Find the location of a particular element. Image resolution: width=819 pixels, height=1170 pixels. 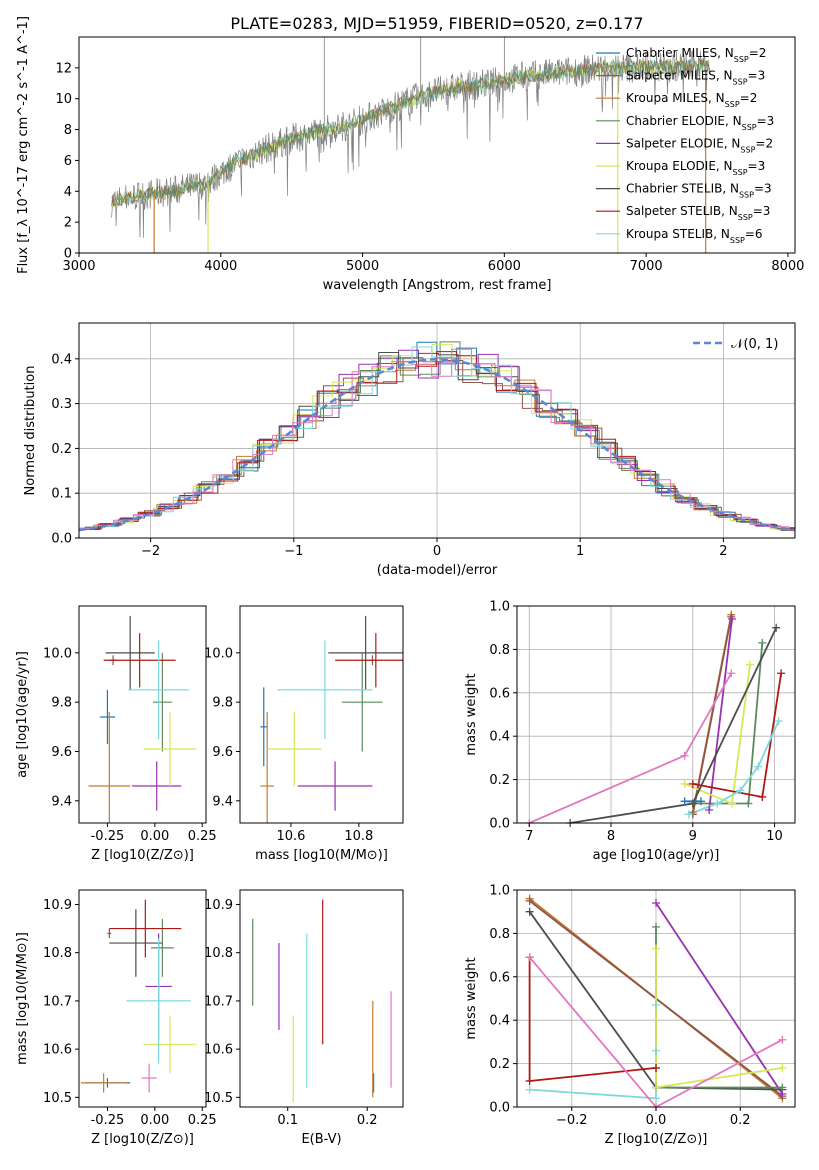

legend-entry: Kroupa ELODIE, NSSP=3 is located at coordinates (695, 168).